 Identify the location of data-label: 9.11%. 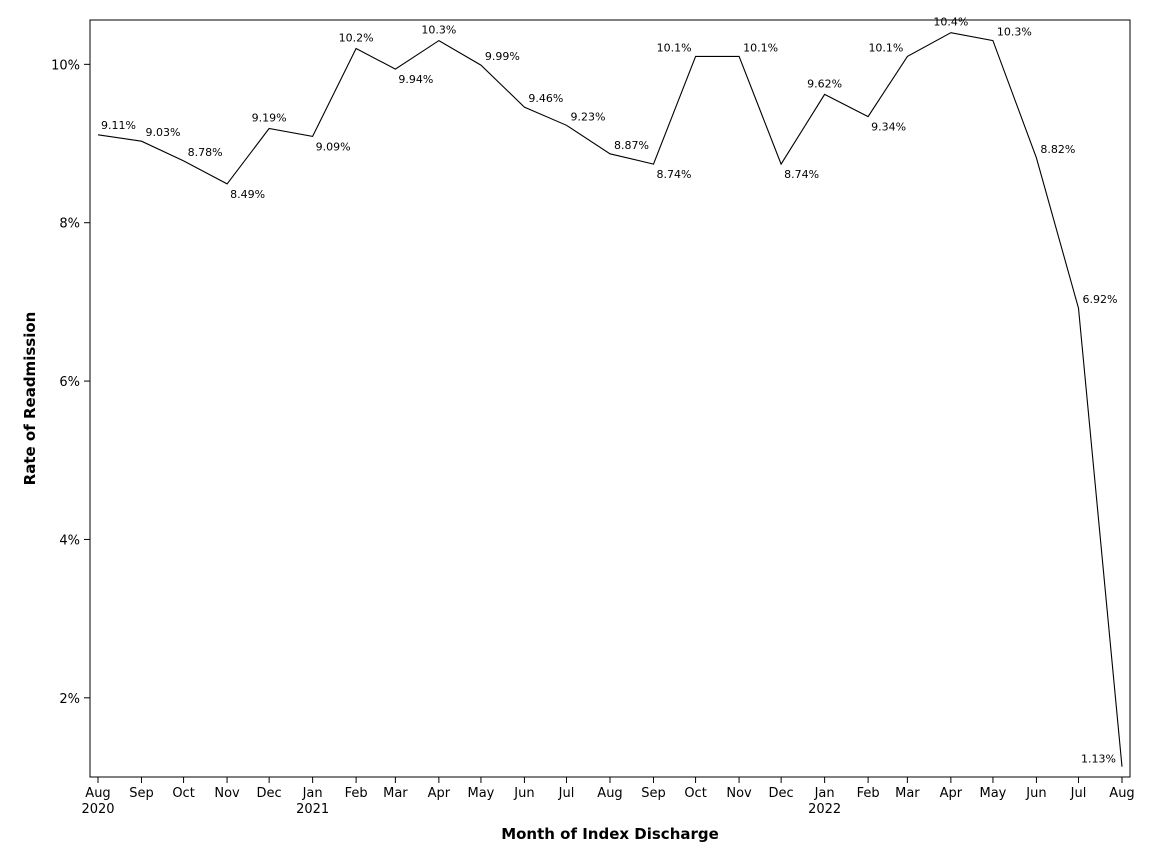
(118, 125).